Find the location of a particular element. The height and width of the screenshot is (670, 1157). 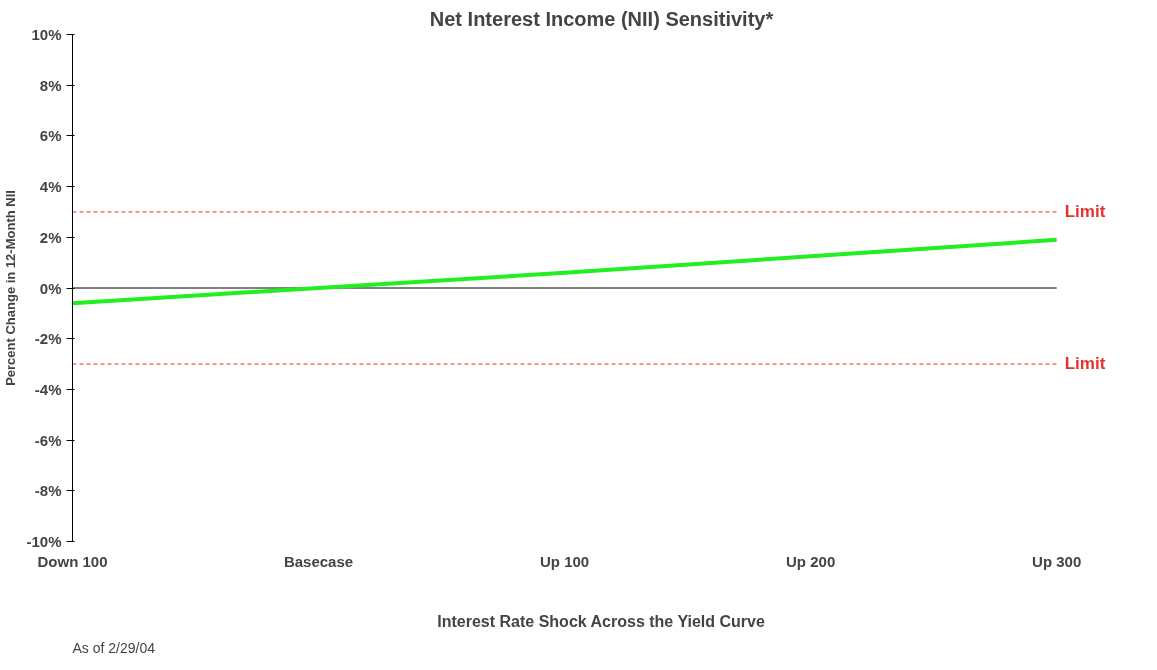

y-tick-label: 2% is located at coordinates (50, 237).